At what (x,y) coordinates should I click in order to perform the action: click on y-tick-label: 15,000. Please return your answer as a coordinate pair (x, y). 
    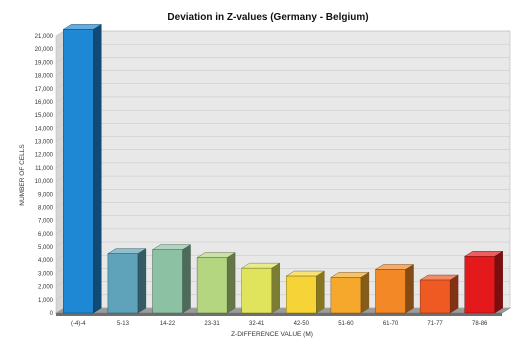
    Looking at the image, I should click on (44, 116).